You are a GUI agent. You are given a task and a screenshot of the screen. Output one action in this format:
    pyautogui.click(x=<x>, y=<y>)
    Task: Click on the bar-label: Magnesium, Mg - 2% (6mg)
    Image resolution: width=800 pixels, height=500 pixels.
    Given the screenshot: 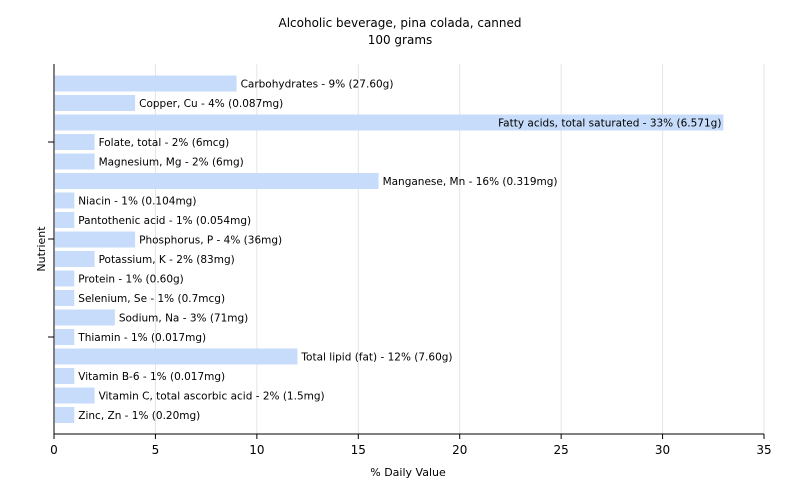 What is the action you would take?
    pyautogui.click(x=171, y=163)
    